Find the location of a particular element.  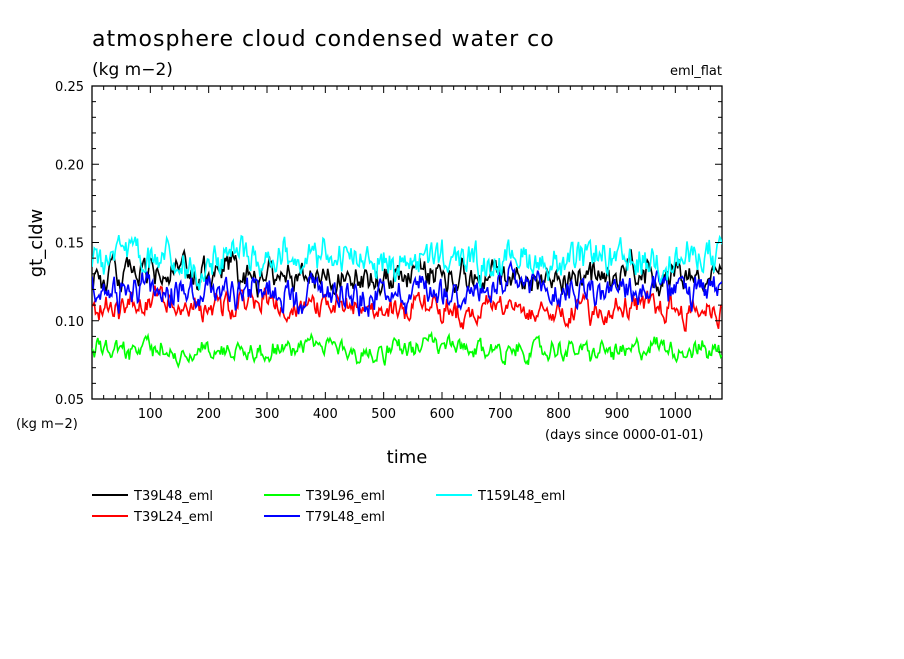

x-tick-label: 800 is located at coordinates (558, 414).